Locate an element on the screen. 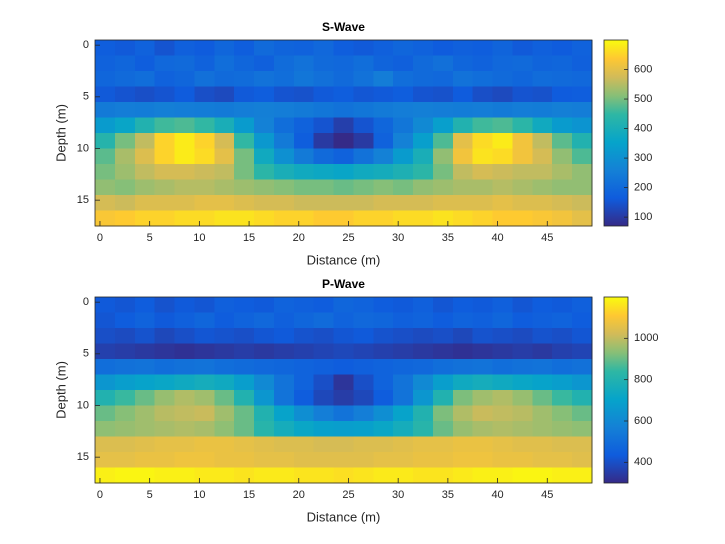  x-axis-label: Distance (m) is located at coordinates (344, 259).